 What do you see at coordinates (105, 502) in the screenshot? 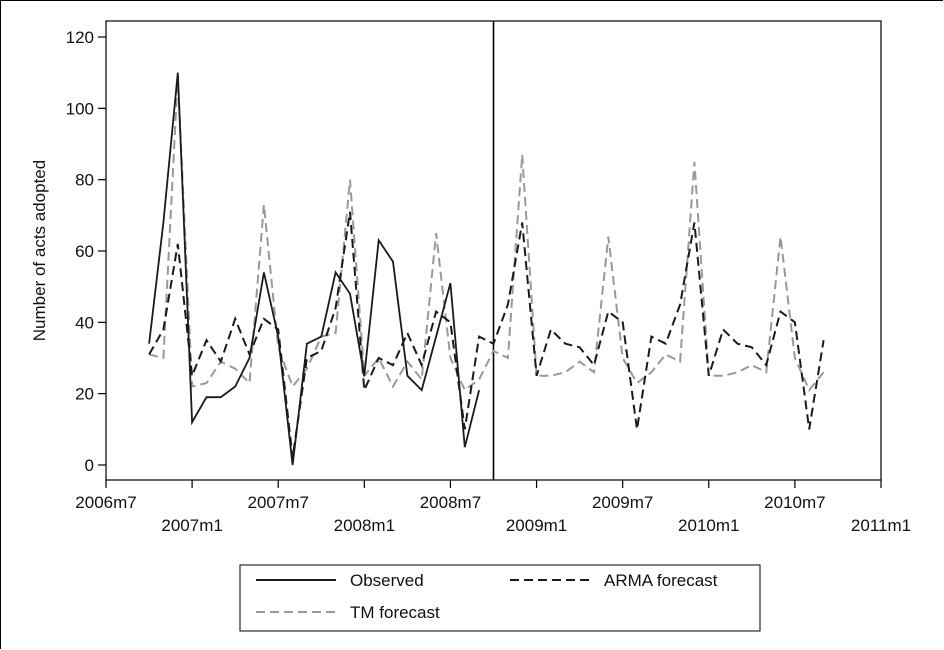
I see `x-tick-label: 2006m7` at bounding box center [105, 502].